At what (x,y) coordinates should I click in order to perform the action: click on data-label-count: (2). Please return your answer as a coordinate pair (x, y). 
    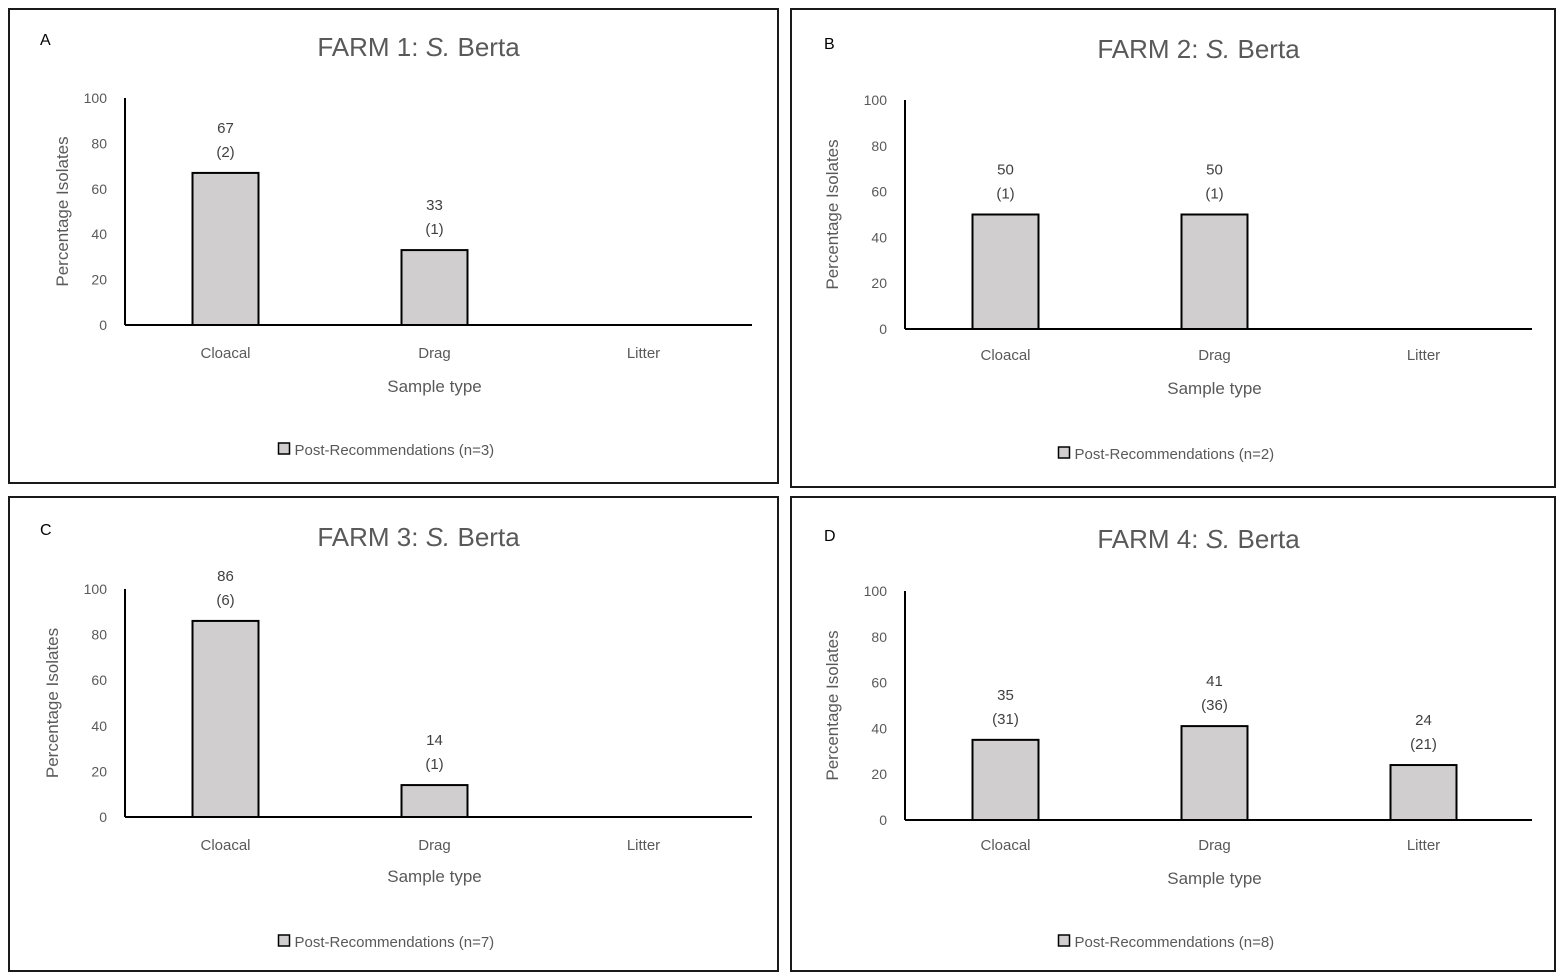
    Looking at the image, I should click on (225, 152).